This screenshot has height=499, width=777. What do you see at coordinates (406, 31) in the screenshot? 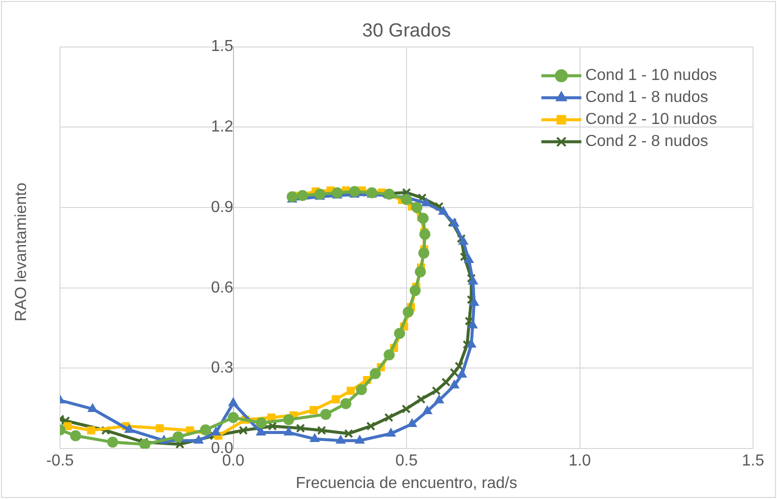
I see `chart-title: 30 Grados` at bounding box center [406, 31].